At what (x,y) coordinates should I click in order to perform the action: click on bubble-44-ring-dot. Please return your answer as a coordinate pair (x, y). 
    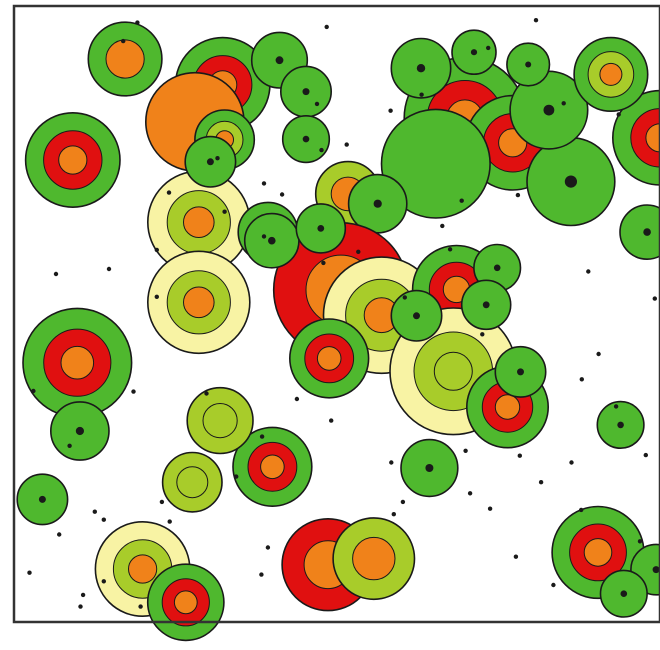
    Looking at the image, I should click on (486, 305).